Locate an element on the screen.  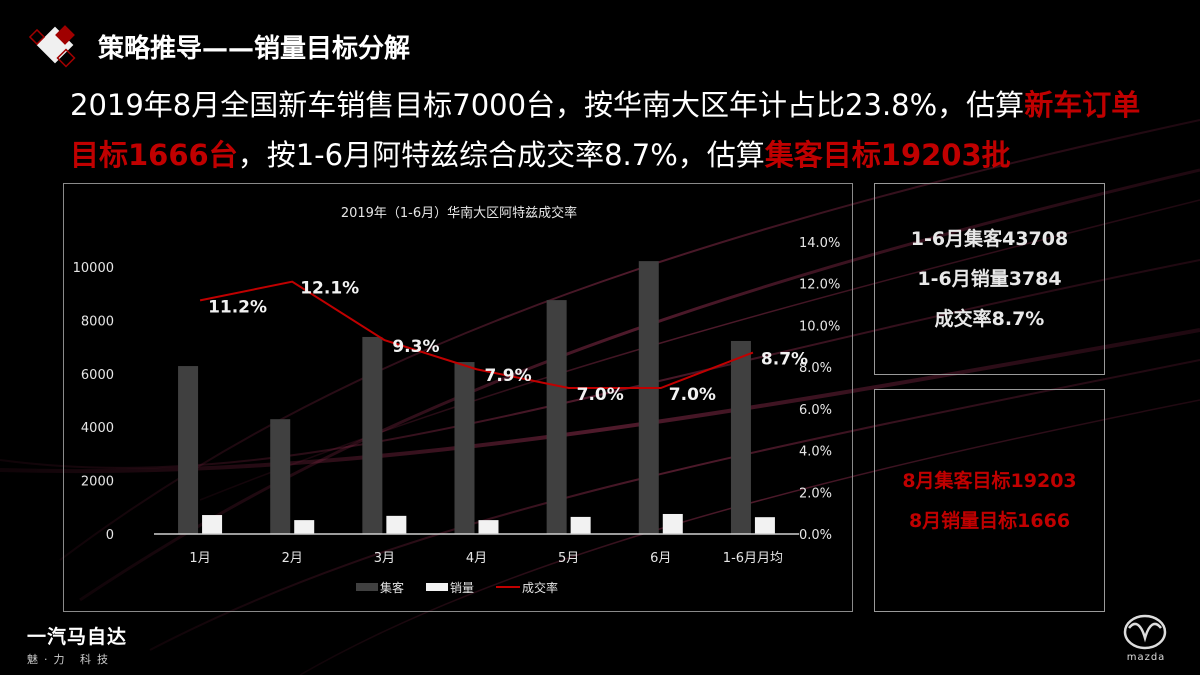
mazda-wordmark: mazda is located at coordinates (1146, 657).